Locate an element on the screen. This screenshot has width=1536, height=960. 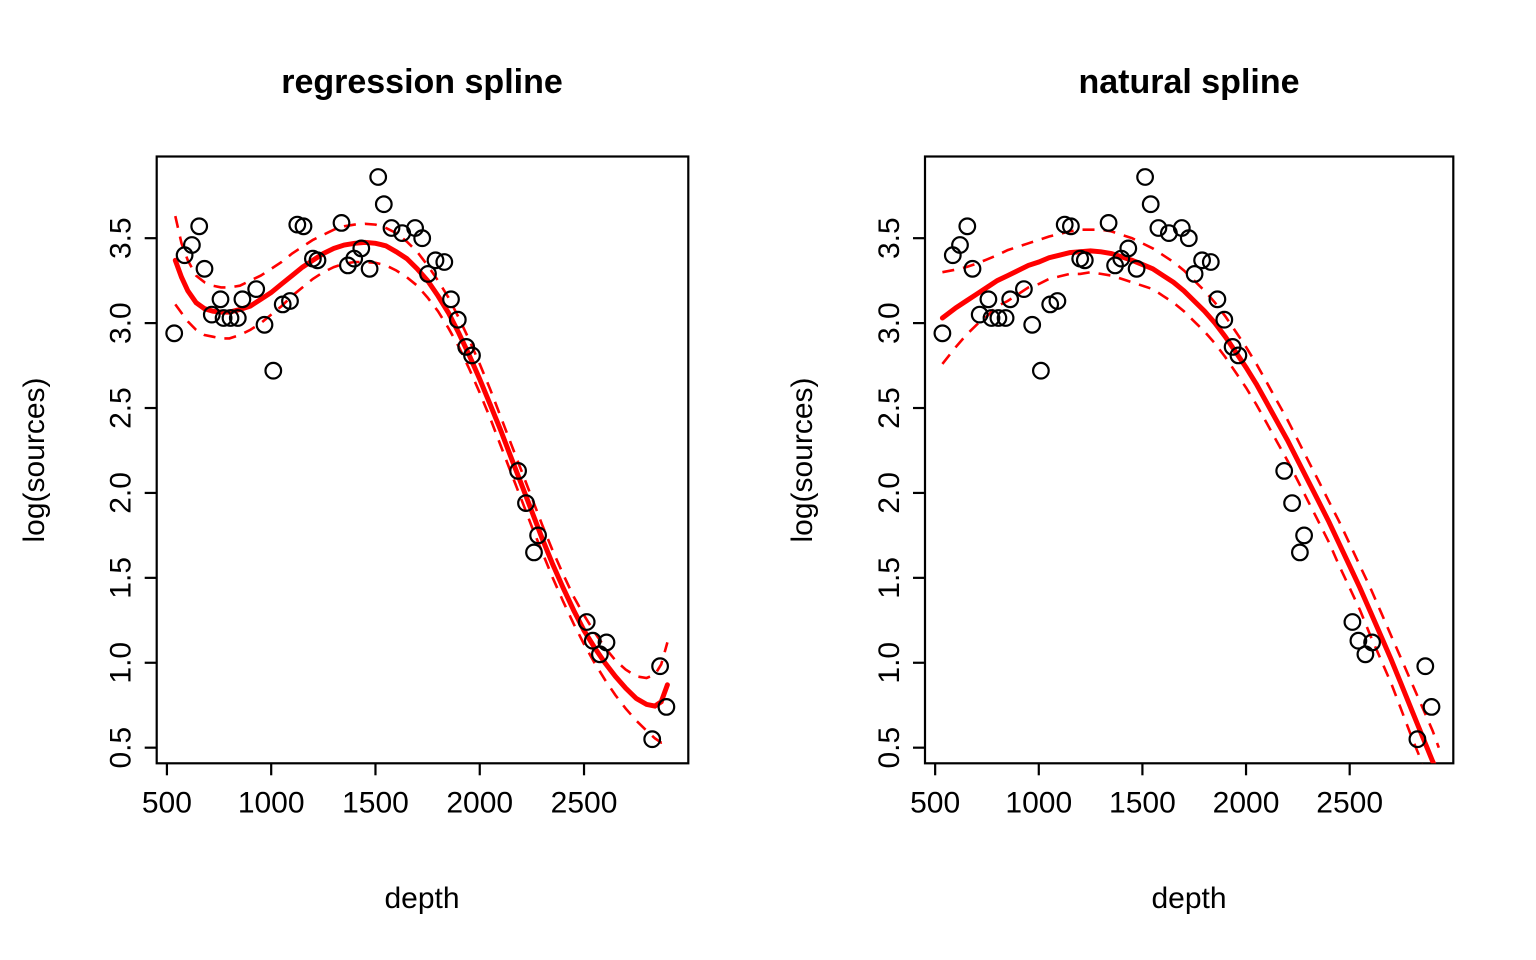
panel-1-title: regression spline is located at coordinates (422, 82).